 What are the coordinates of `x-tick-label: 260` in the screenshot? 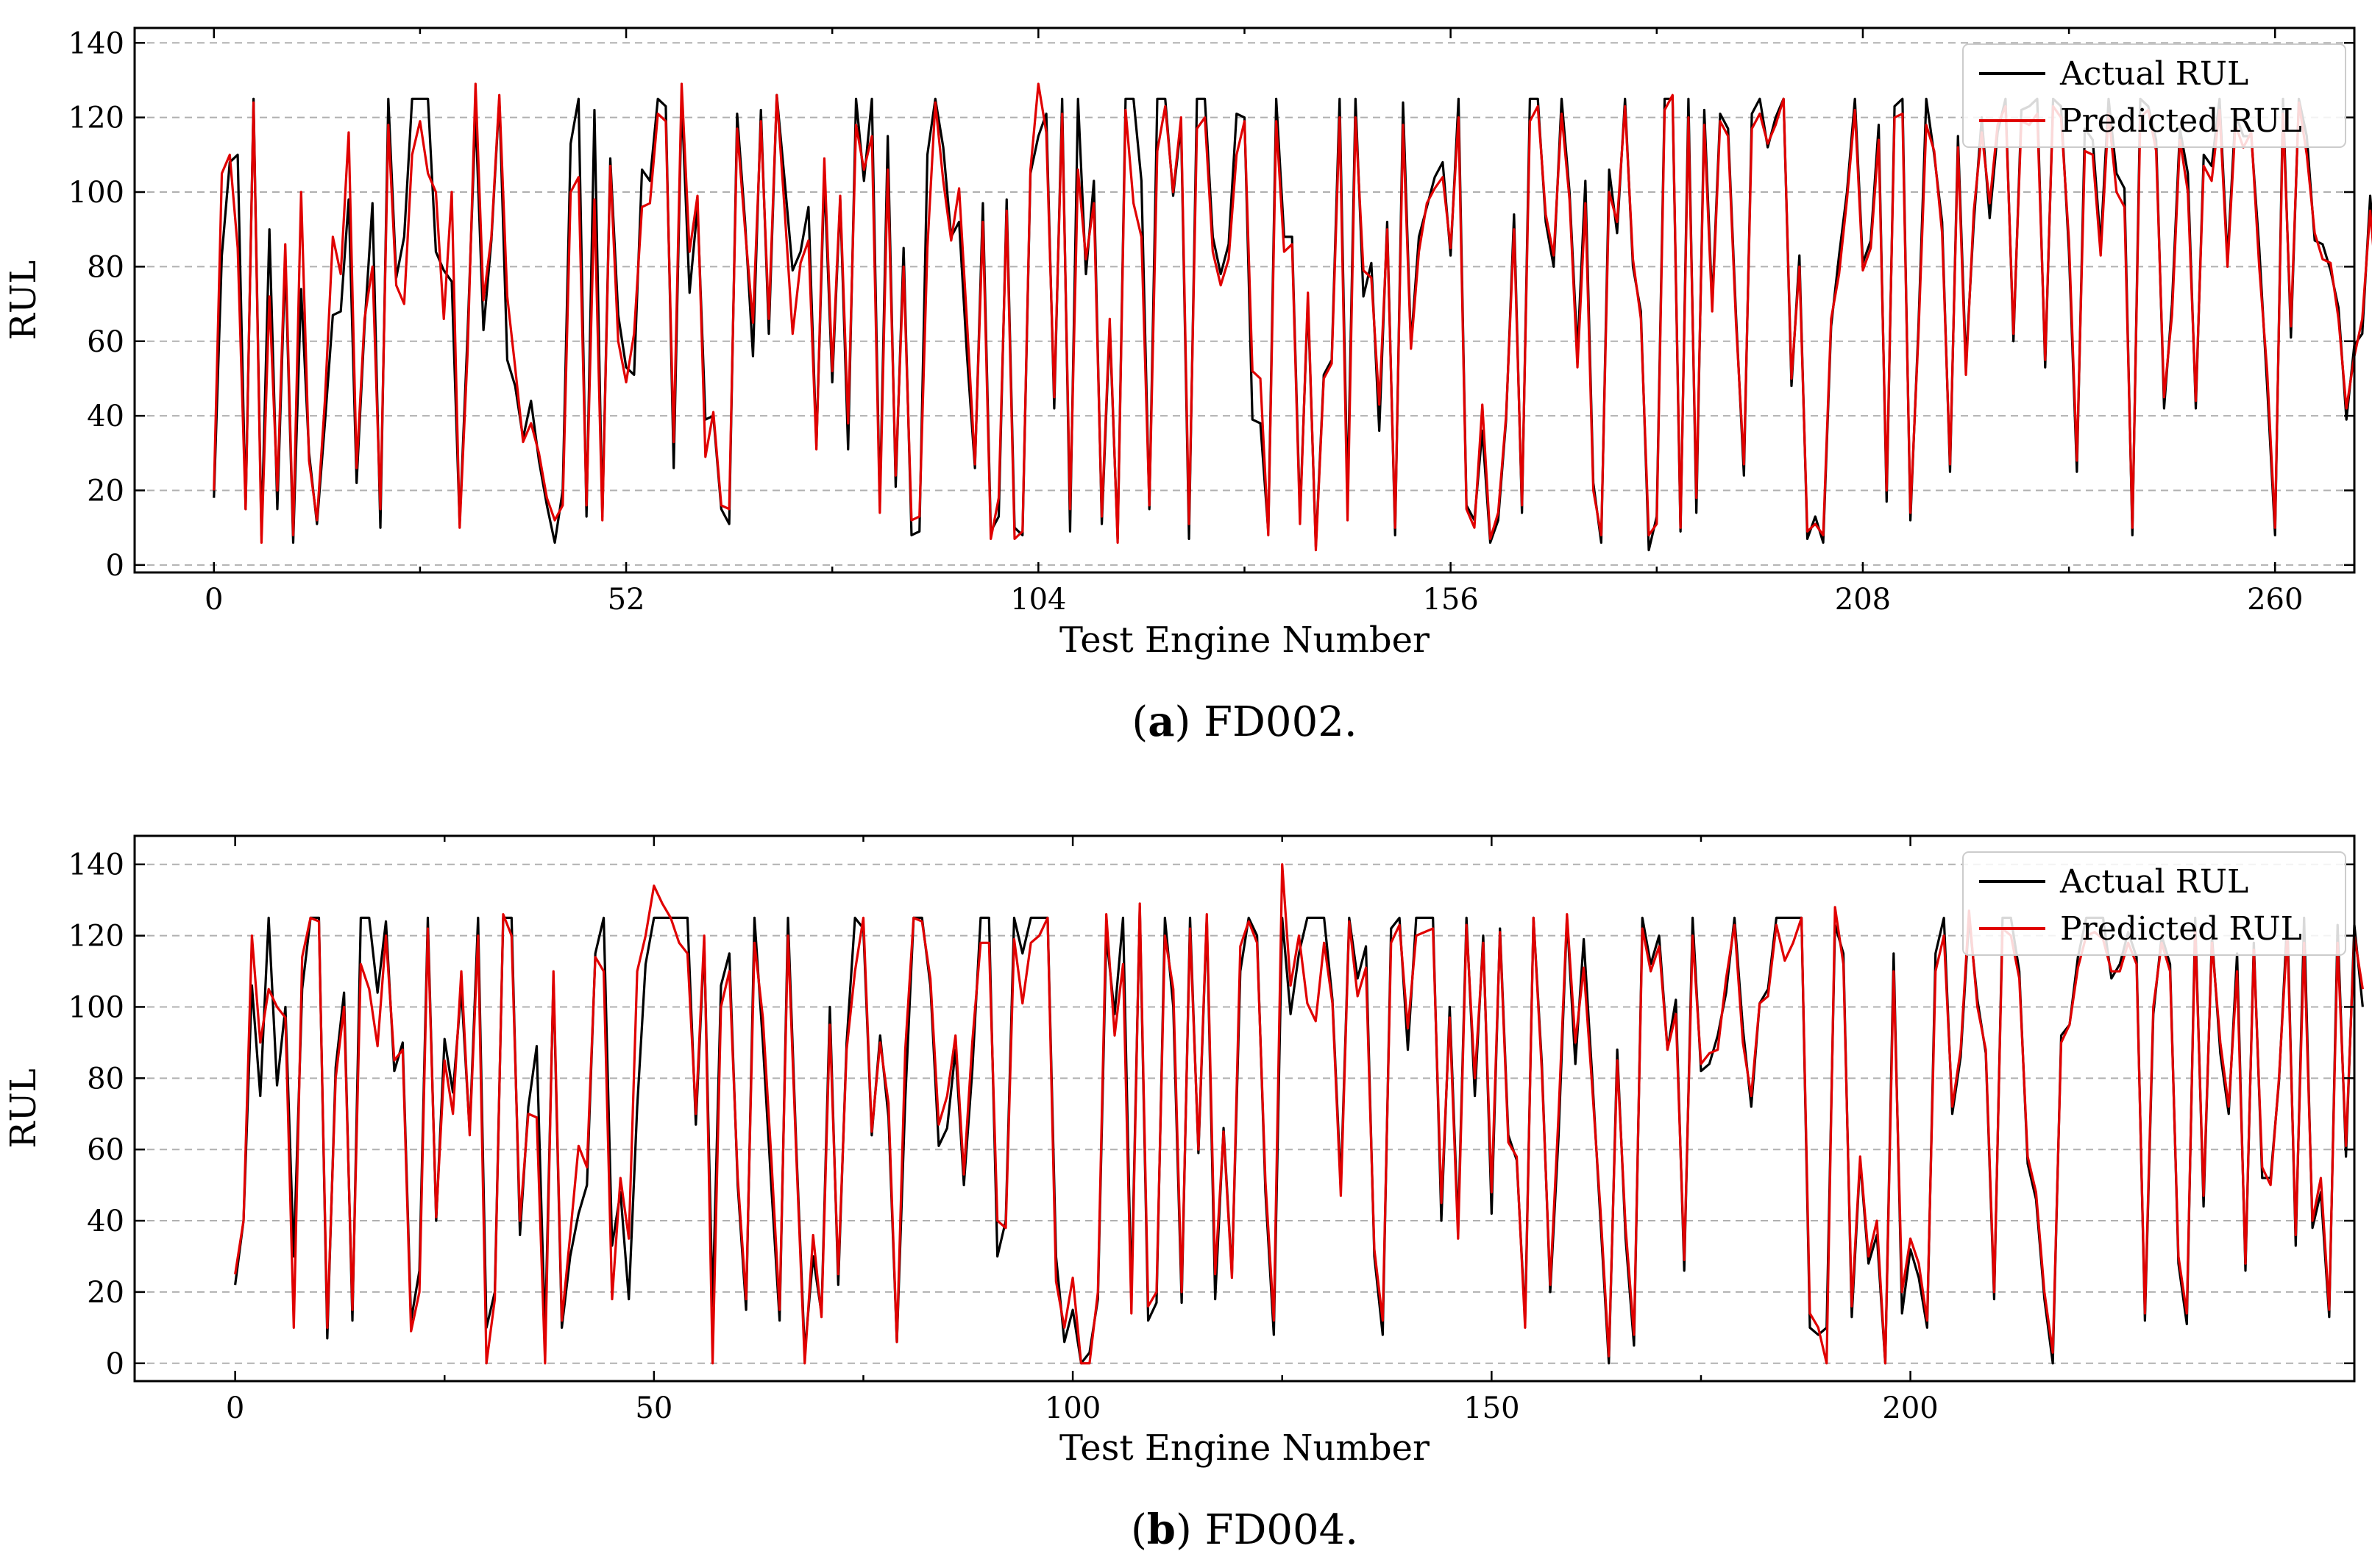 It's located at (2275, 600).